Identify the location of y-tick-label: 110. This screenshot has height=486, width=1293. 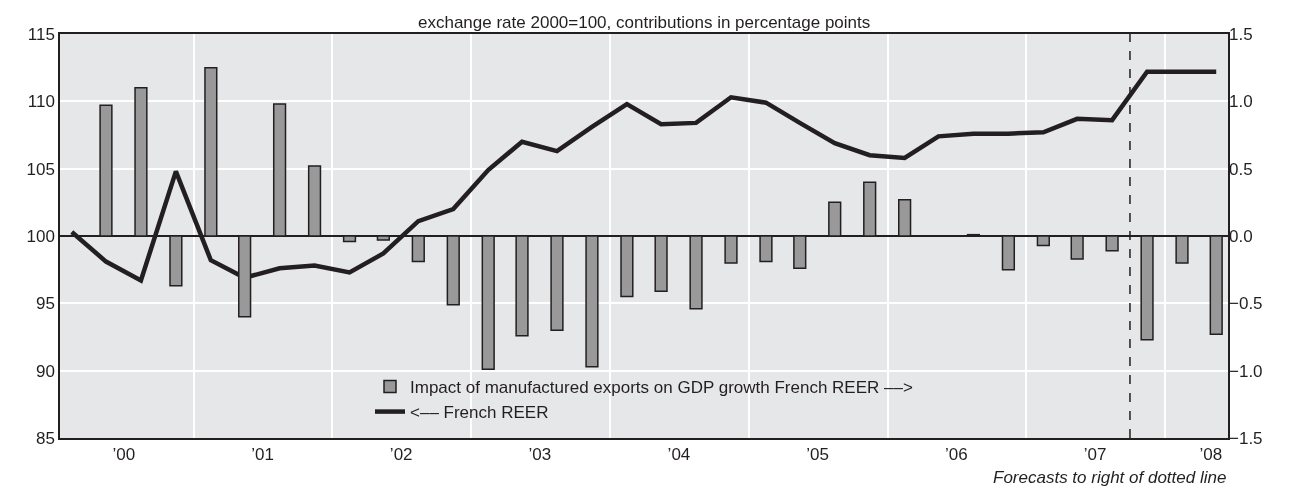
(41, 102).